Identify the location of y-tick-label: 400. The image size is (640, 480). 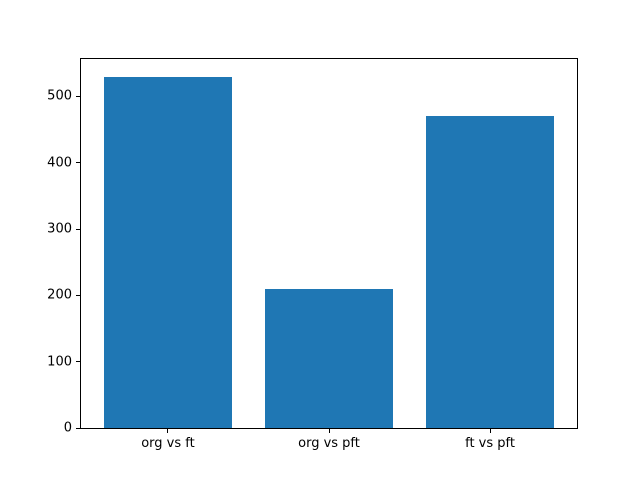
(59, 163).